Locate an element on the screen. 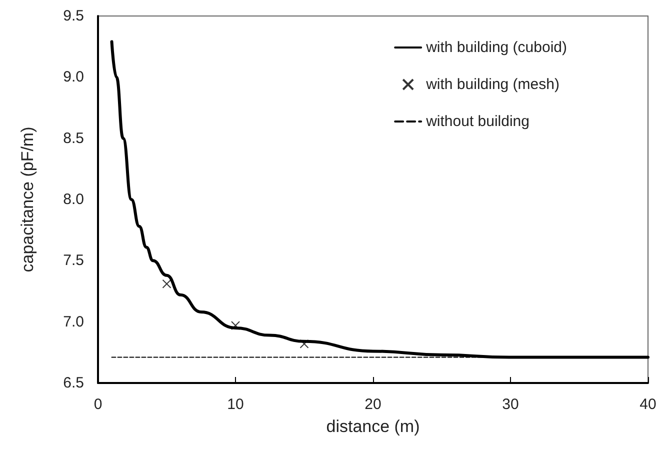 This screenshot has width=672, height=451. x-tick-label: 20 is located at coordinates (373, 404).